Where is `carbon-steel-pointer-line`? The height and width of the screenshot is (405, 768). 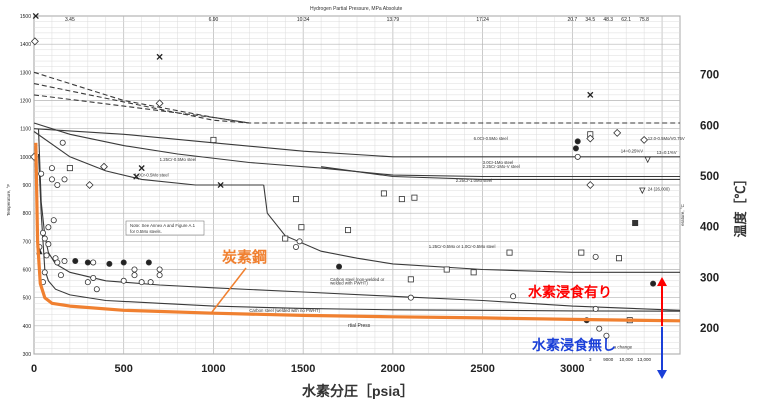
carbon-steel-pointer-line is located at coordinates (229, 290).